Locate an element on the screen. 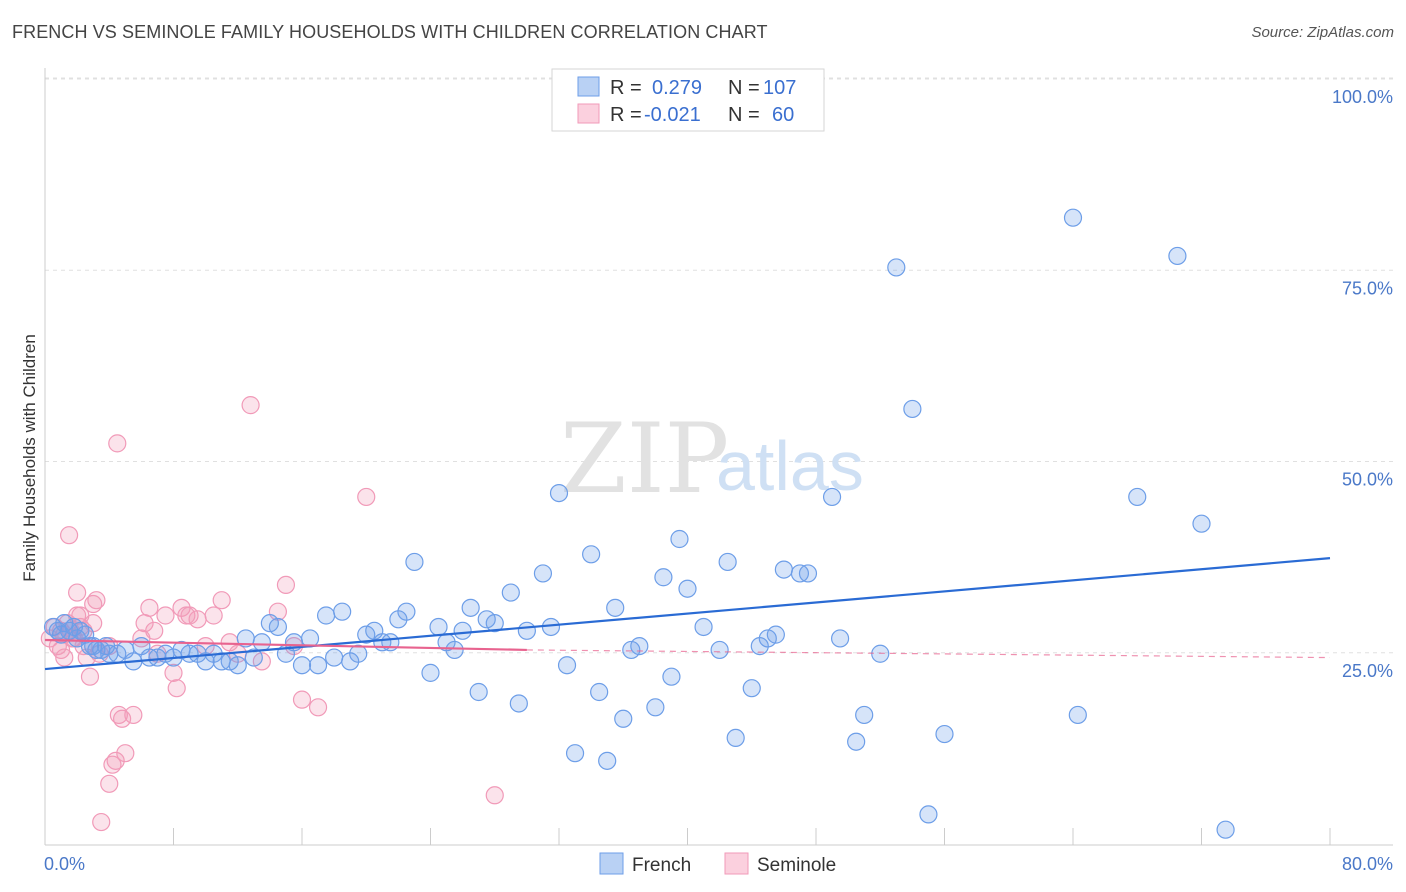 Image resolution: width=1406 pixels, height=892 pixels. y-tick-label: 50.0% is located at coordinates (1367, 480).